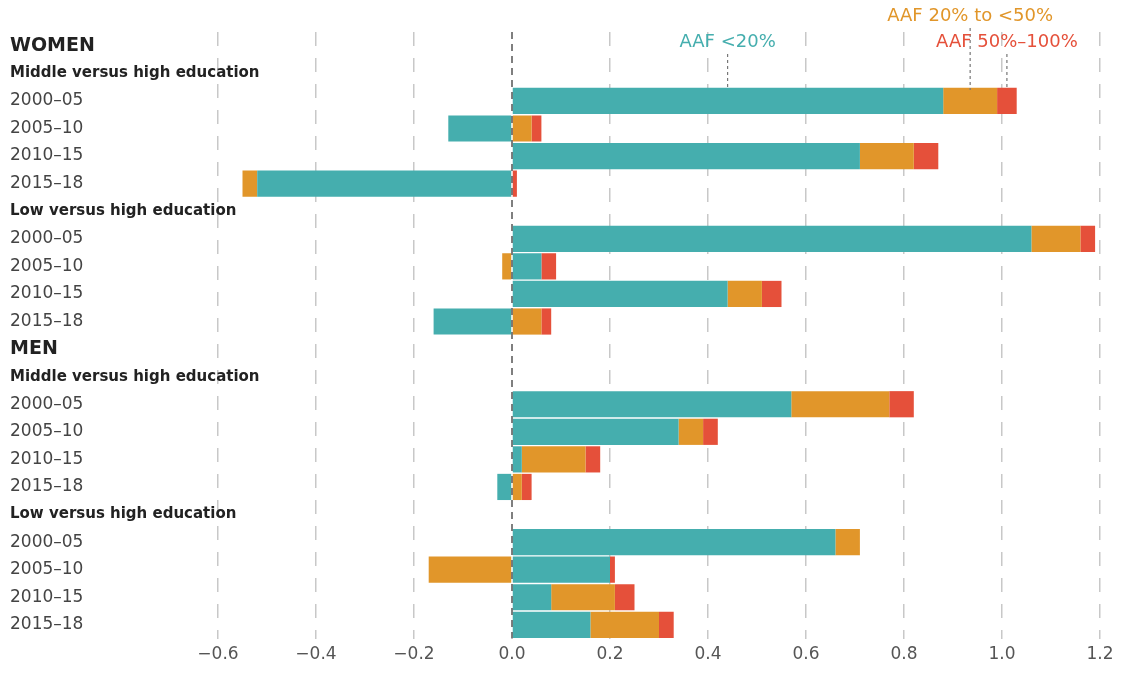 The image size is (1126, 677). Describe the element at coordinates (806, 653) in the screenshot. I see `x-tick-label: 0.6` at that location.